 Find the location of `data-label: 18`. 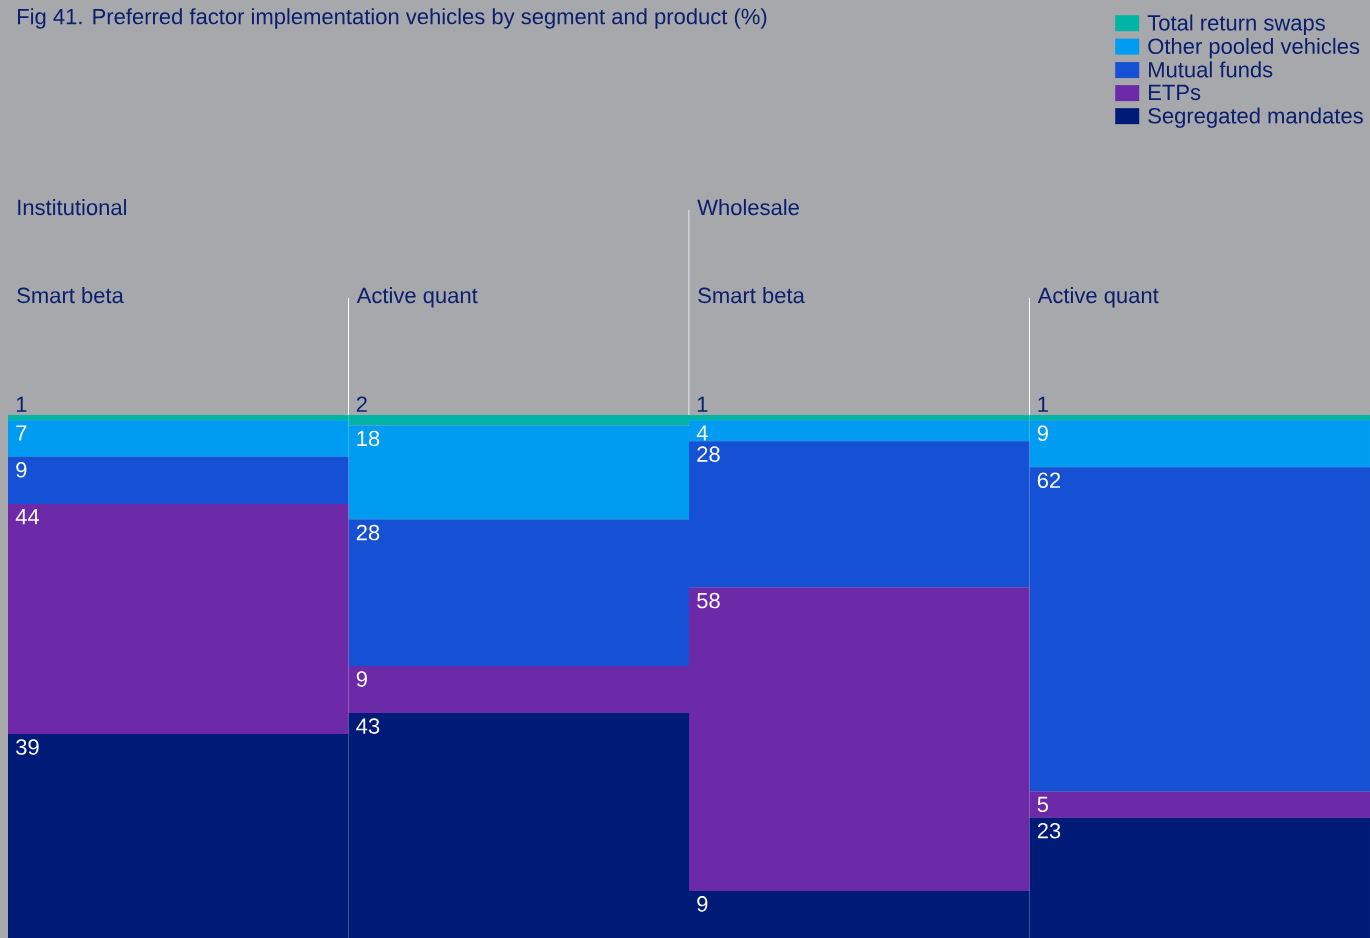

data-label: 18 is located at coordinates (368, 438).